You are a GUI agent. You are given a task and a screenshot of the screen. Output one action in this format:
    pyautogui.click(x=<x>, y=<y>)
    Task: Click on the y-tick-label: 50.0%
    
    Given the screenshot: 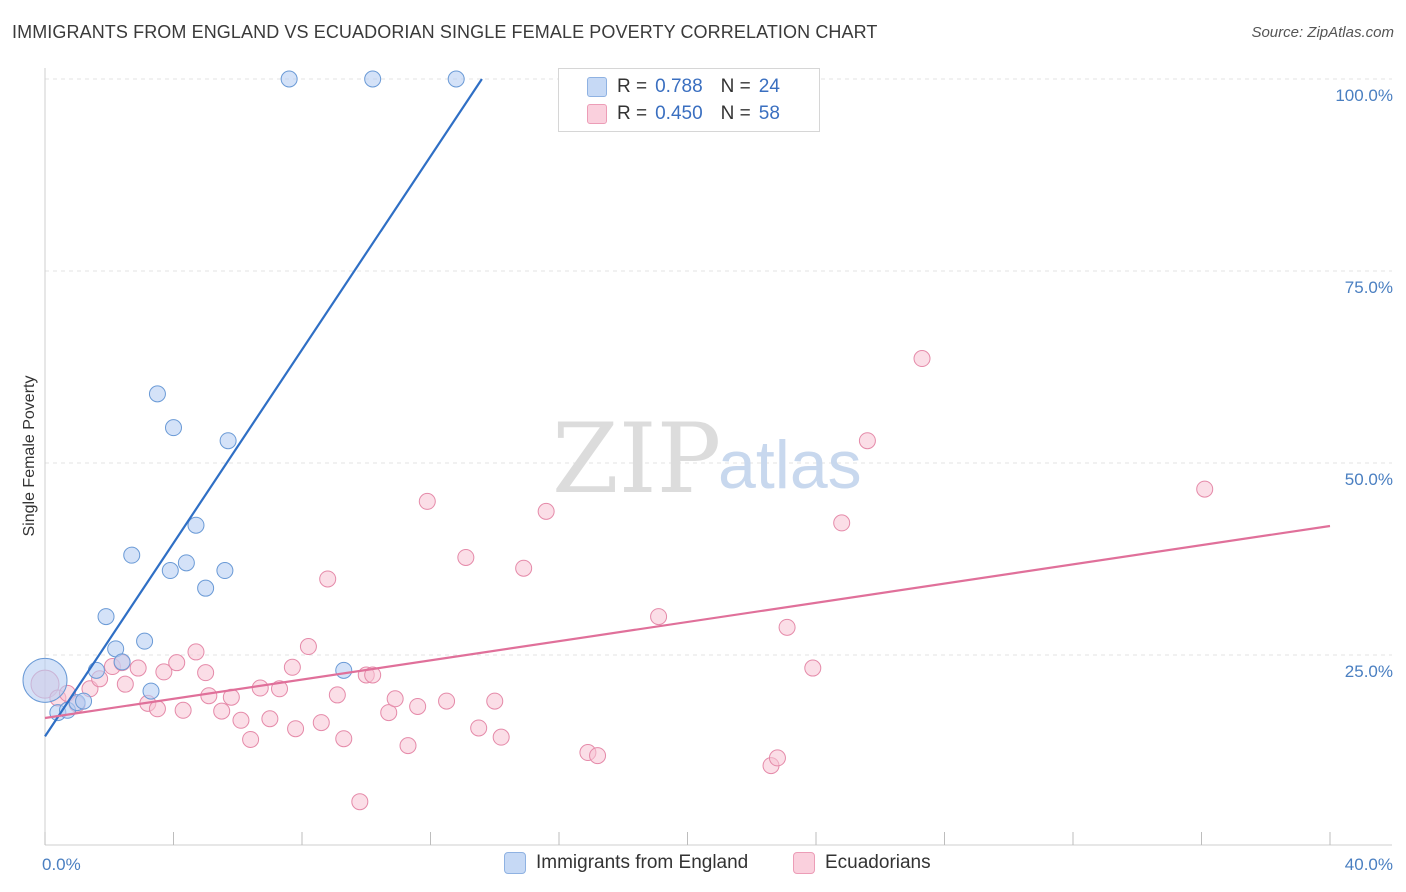 What is the action you would take?
    pyautogui.click(x=1369, y=479)
    